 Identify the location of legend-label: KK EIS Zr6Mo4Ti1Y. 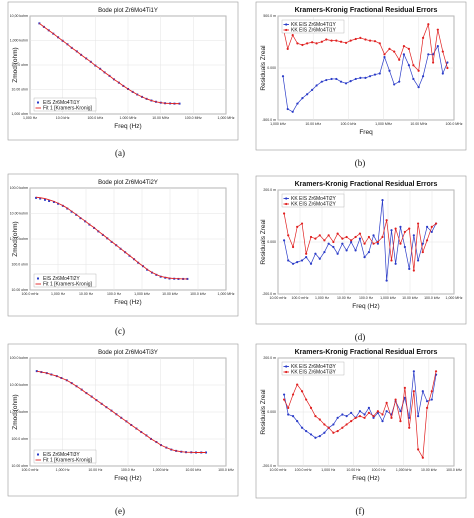
(313, 31).